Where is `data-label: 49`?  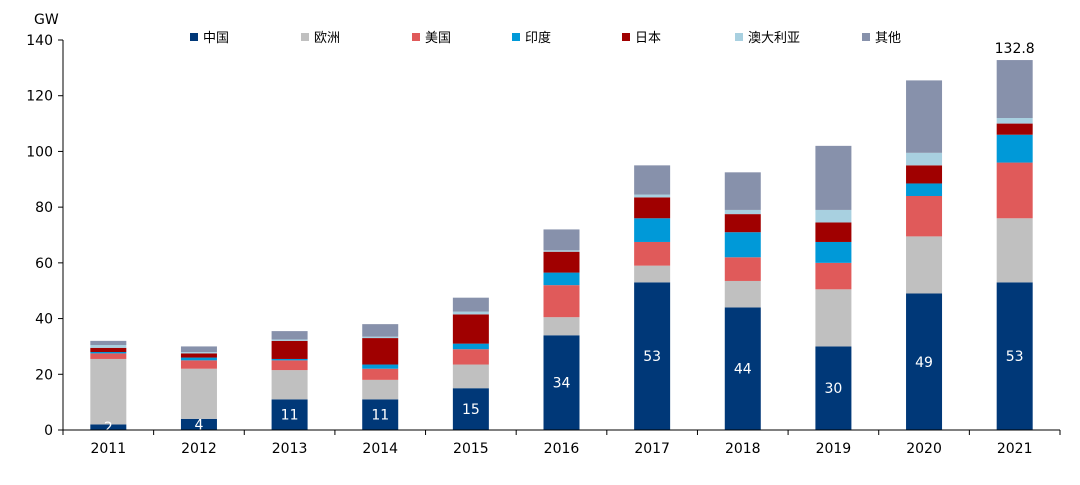
data-label: 49 is located at coordinates (924, 363).